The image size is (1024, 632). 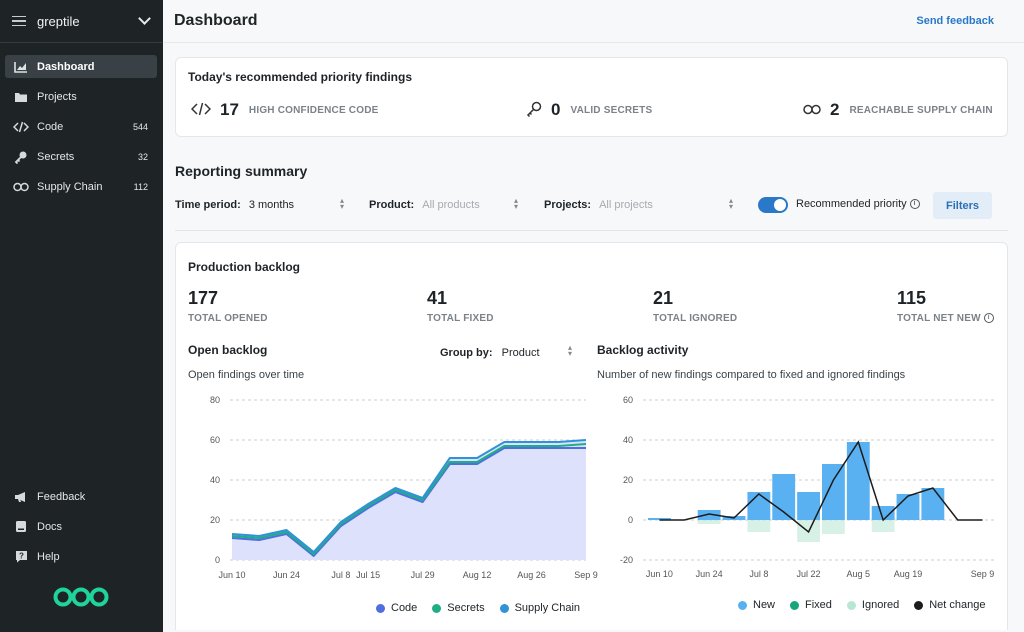 What do you see at coordinates (556, 109) in the screenshot?
I see `stat-value: 0` at bounding box center [556, 109].